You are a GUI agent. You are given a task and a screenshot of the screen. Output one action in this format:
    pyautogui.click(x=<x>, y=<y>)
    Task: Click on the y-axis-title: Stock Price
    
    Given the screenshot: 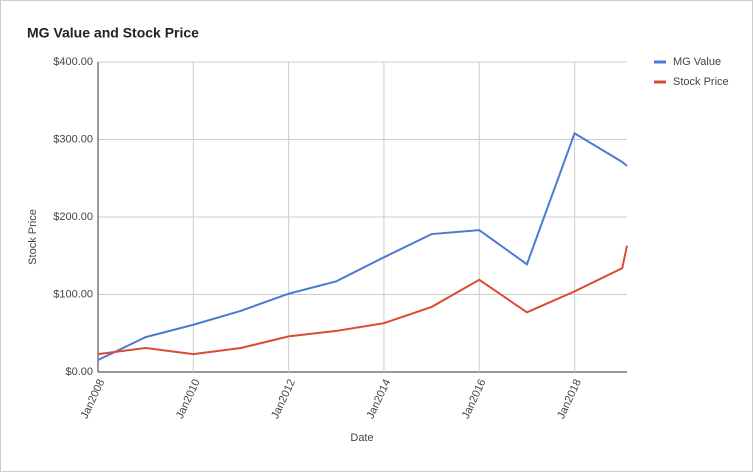 What is the action you would take?
    pyautogui.click(x=33, y=237)
    